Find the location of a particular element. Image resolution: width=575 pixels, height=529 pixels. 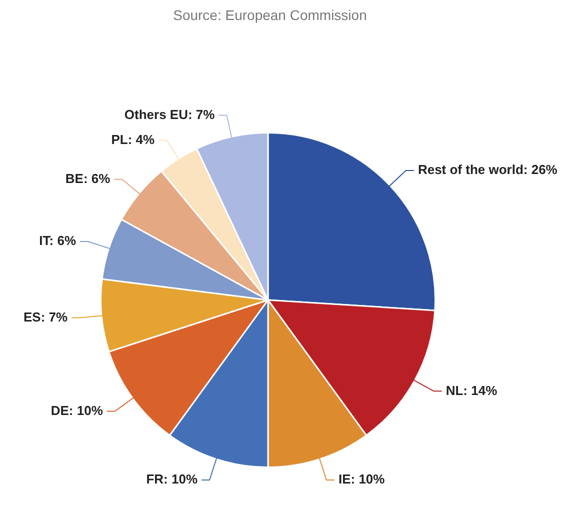

slice-label: NL: 14% is located at coordinates (472, 390).